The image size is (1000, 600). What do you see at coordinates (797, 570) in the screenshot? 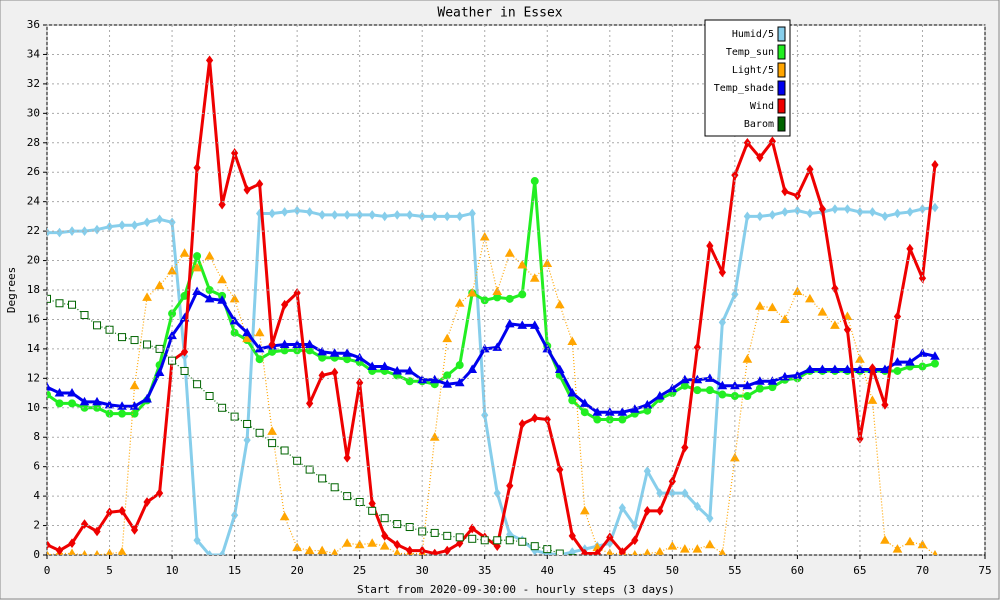
I see `x-tick-label: 60` at bounding box center [797, 570].